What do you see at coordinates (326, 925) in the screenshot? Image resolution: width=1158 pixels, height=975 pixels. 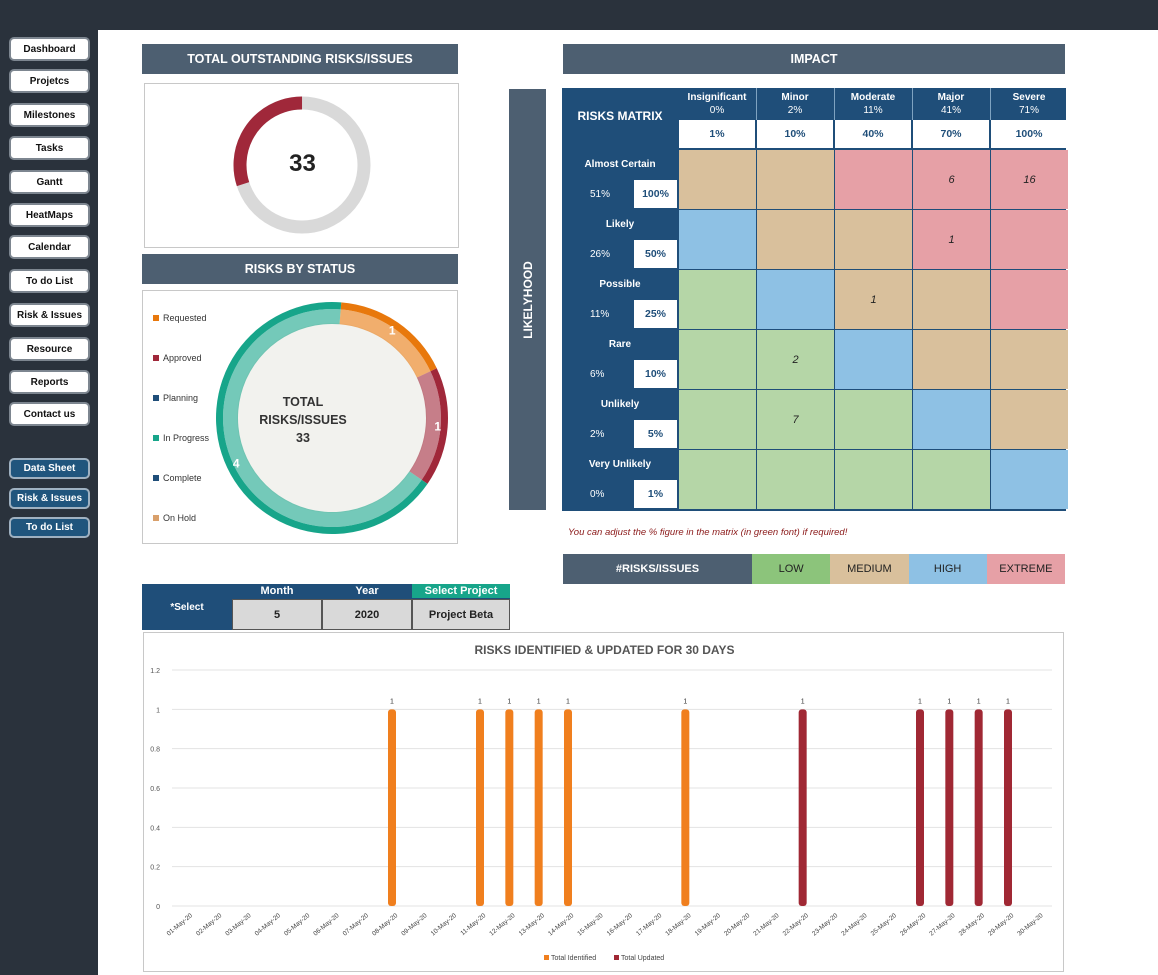 I see `x-tick-label: 06-May-20` at bounding box center [326, 925].